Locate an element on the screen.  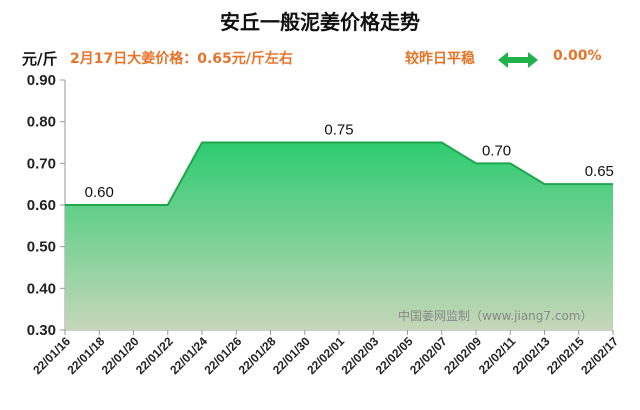
trend-text: 较昨日平稳 is located at coordinates (440, 59).